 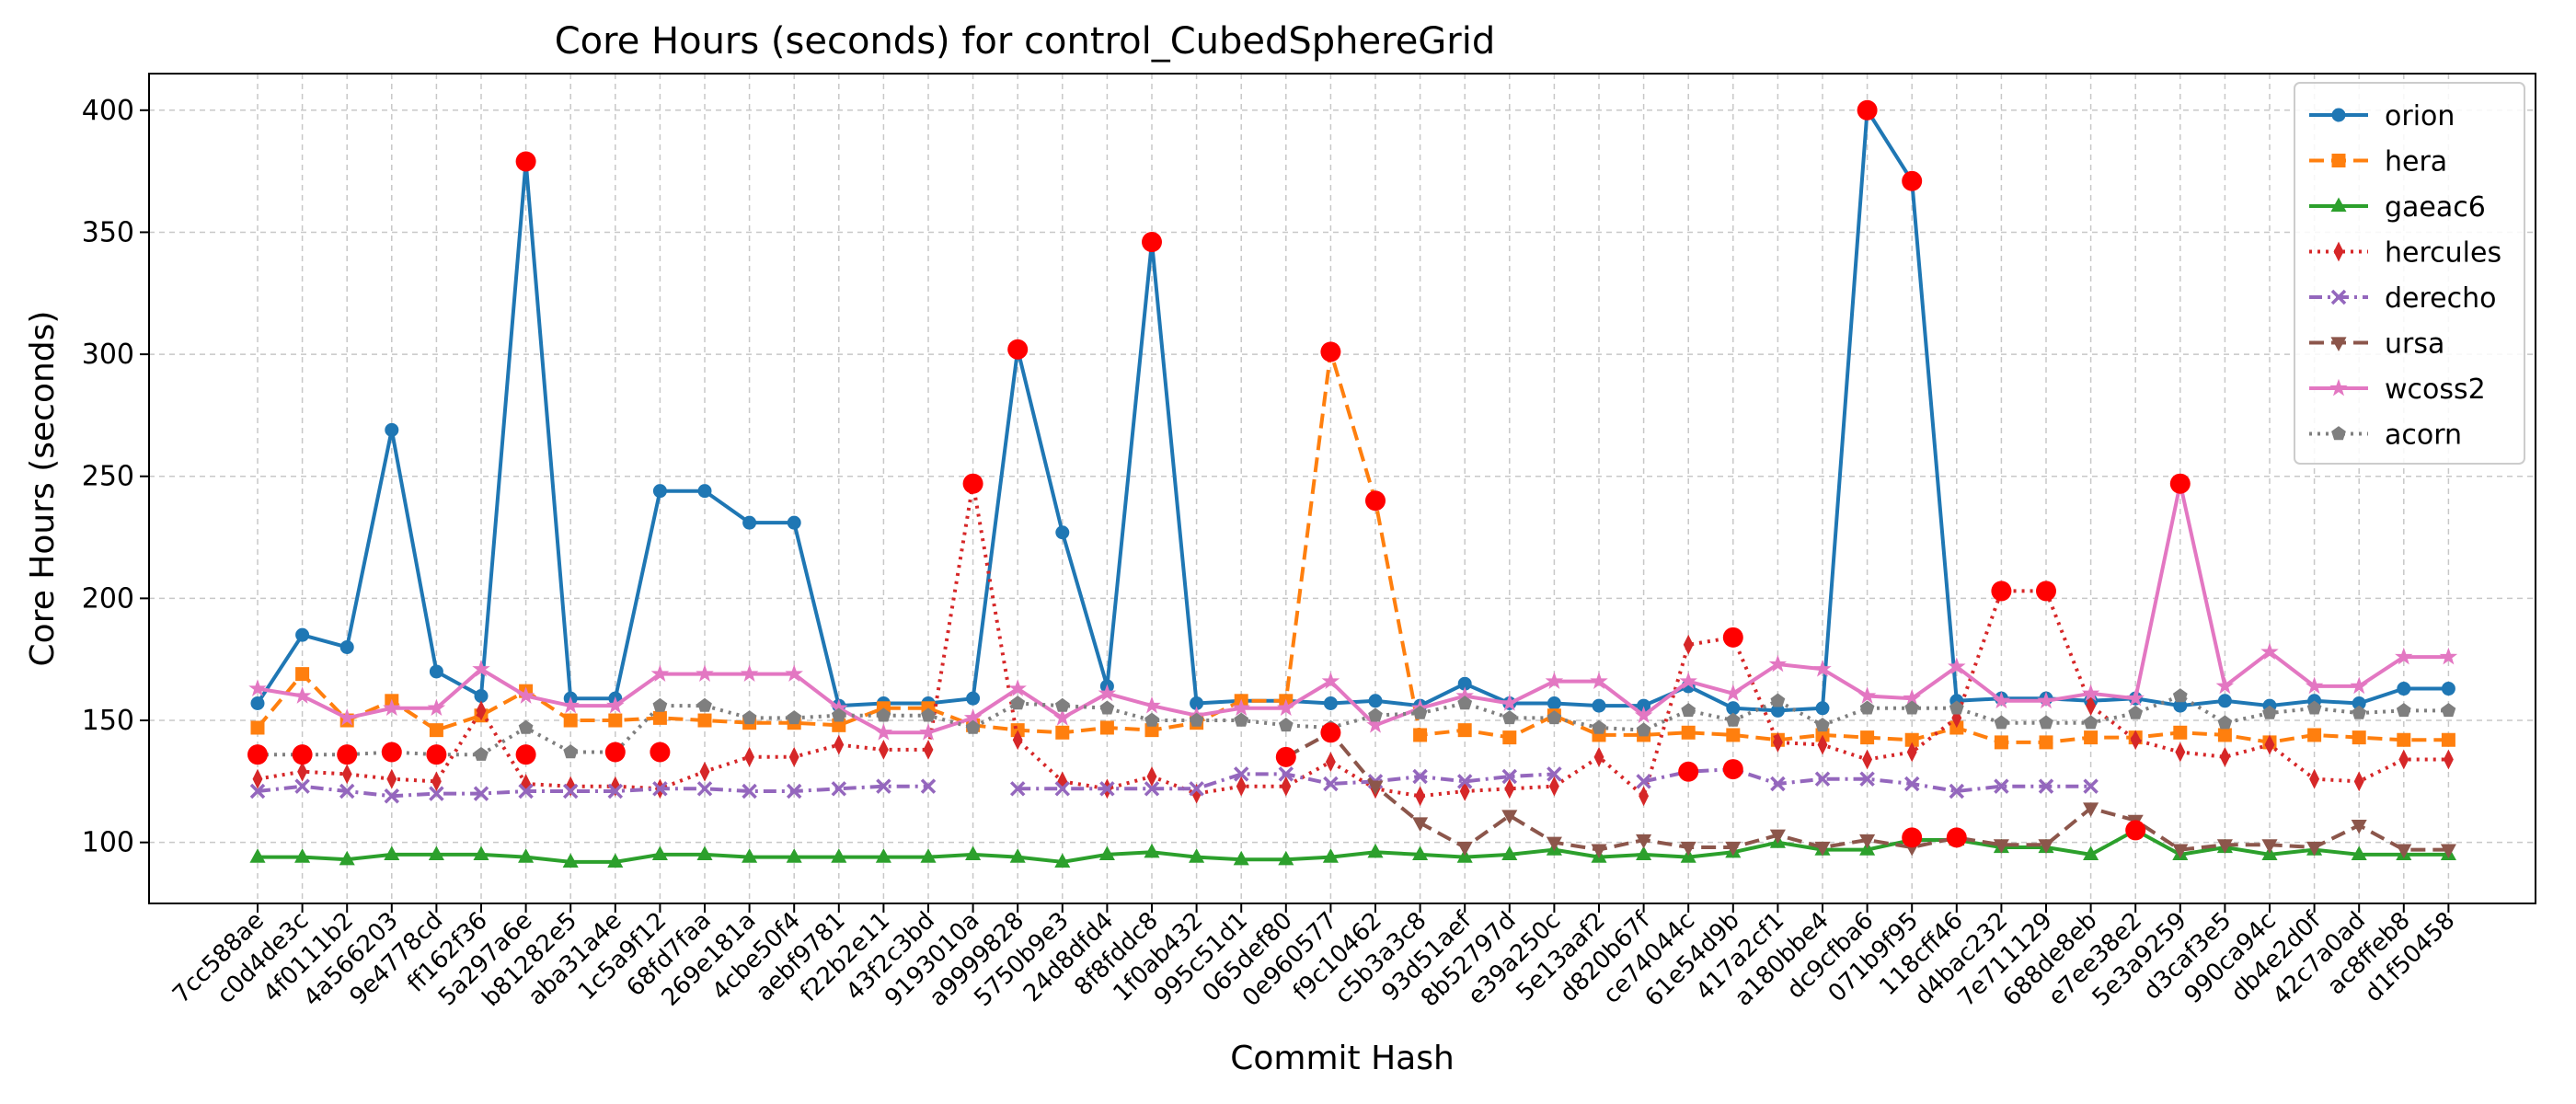 What do you see at coordinates (108, 598) in the screenshot?
I see `y-tick-label: 200` at bounding box center [108, 598].